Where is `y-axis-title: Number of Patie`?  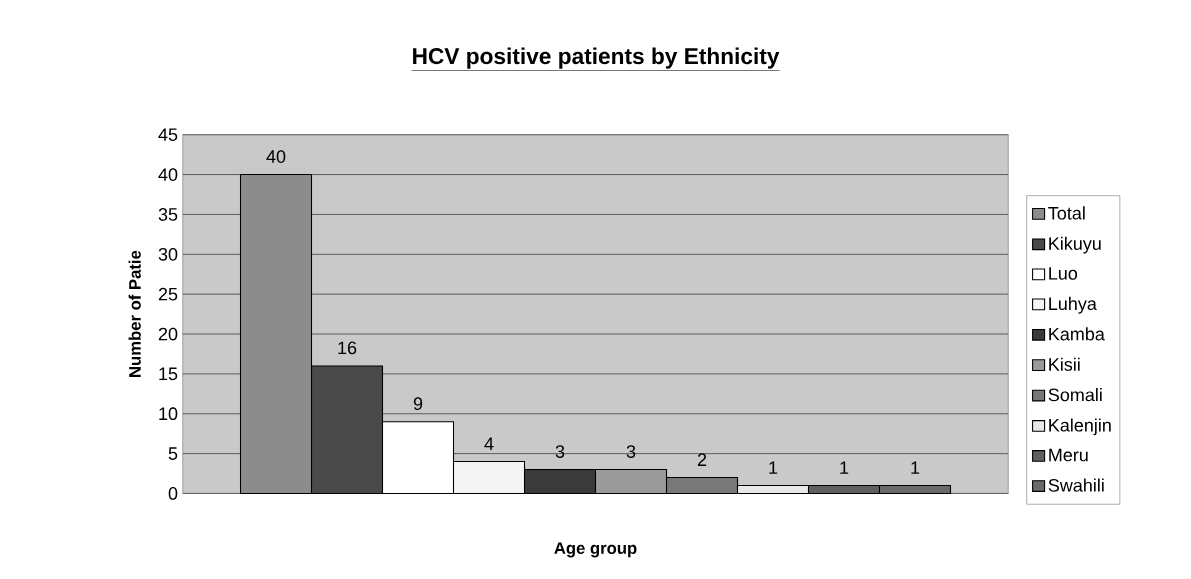 y-axis-title: Number of Patie is located at coordinates (134, 313).